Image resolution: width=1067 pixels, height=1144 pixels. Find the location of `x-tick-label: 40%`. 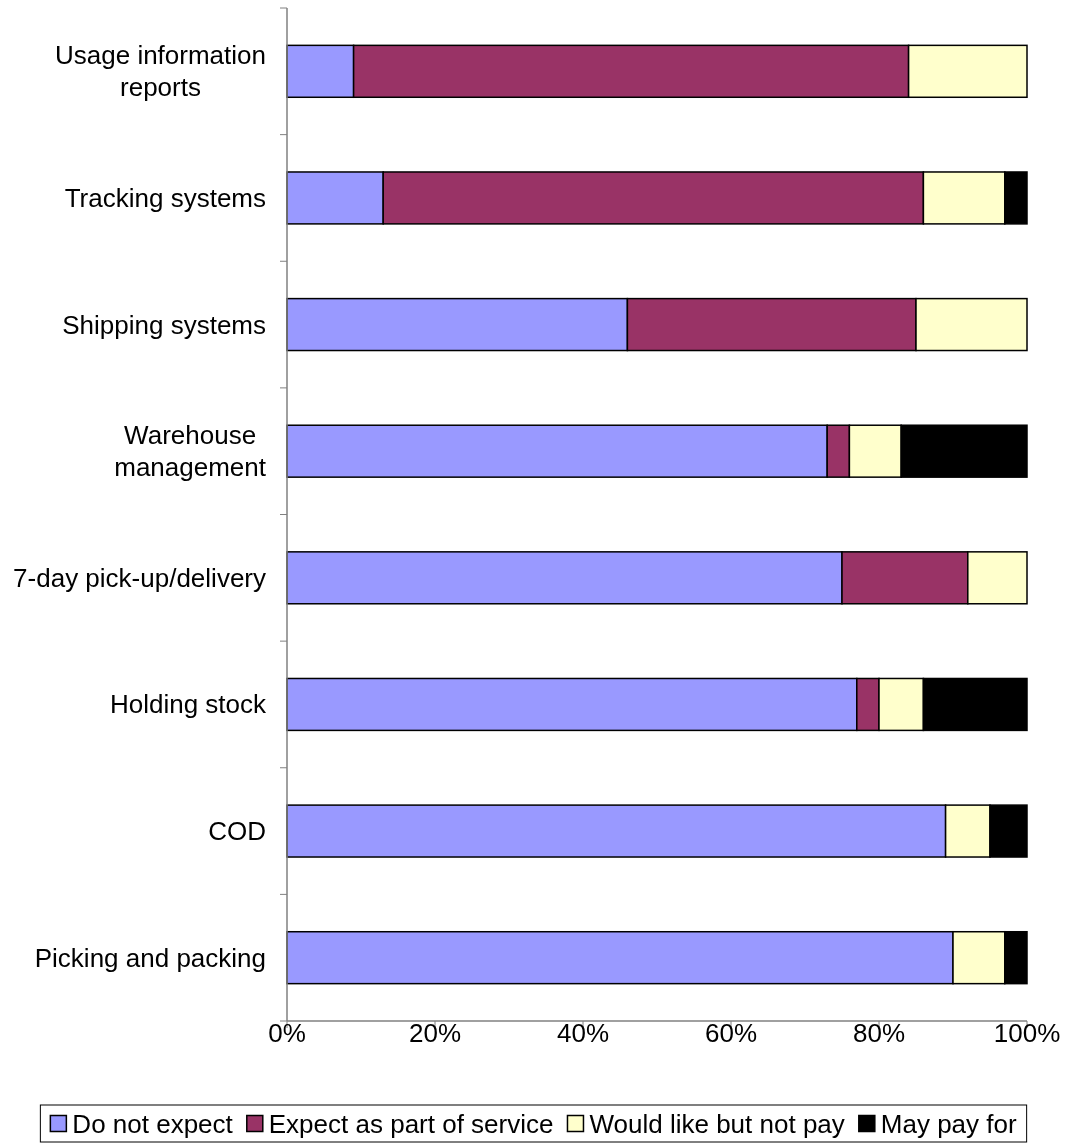

x-tick-label: 40% is located at coordinates (583, 1033).